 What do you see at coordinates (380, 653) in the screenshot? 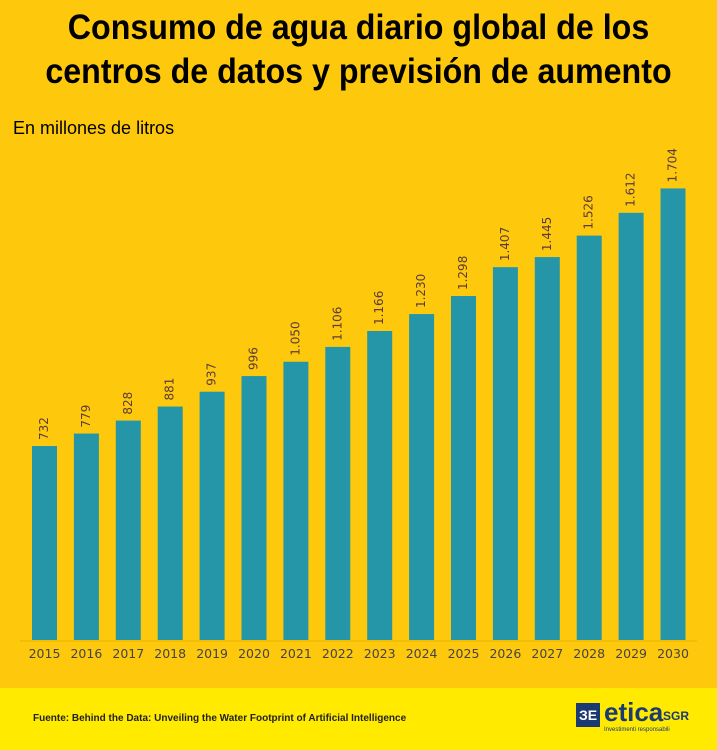
I see `x-tick-label: 2023` at bounding box center [380, 653].